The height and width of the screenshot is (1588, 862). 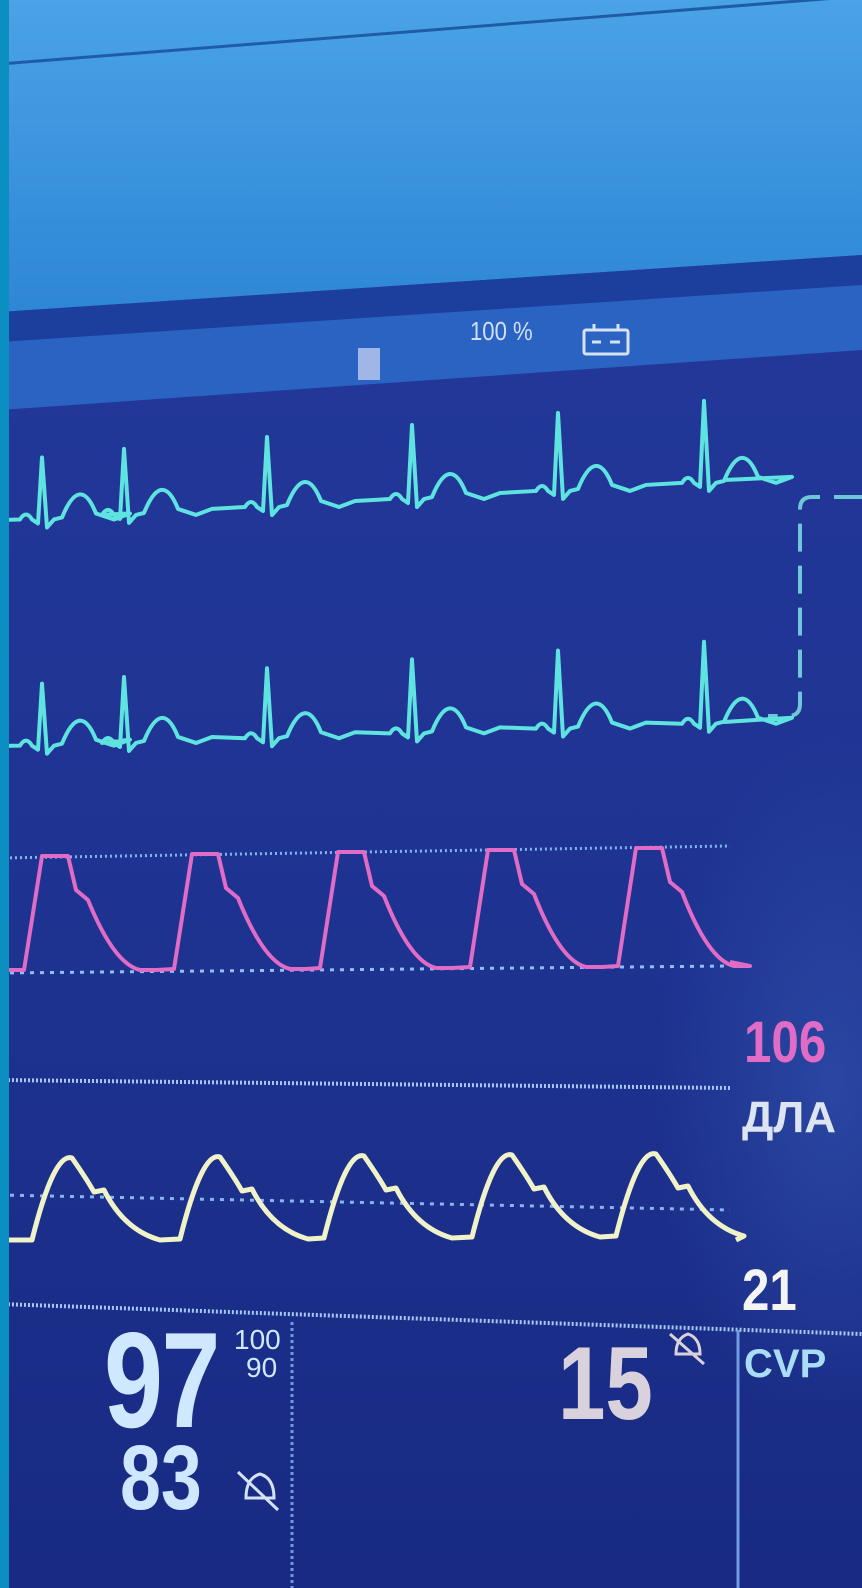 I want to click on left-edge-strip, so click(x=4, y=794).